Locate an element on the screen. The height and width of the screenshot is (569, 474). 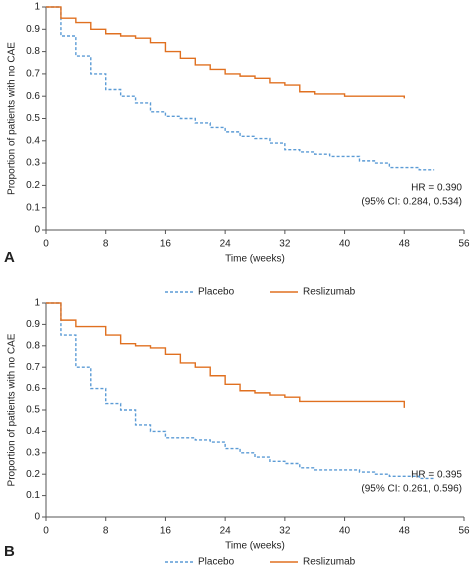
annotation: (95% CI: 0.261, 0.596) is located at coordinates (411, 489).